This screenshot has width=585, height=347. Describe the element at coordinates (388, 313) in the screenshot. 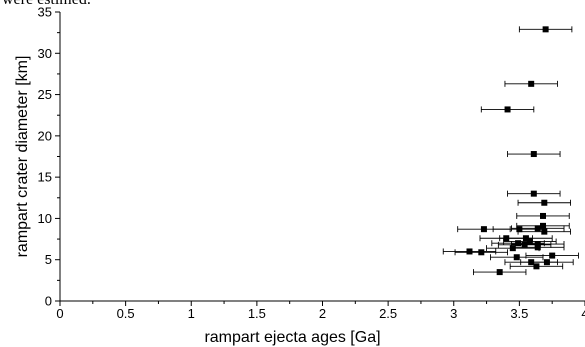

I see `x-tick-label: 2.5` at that location.